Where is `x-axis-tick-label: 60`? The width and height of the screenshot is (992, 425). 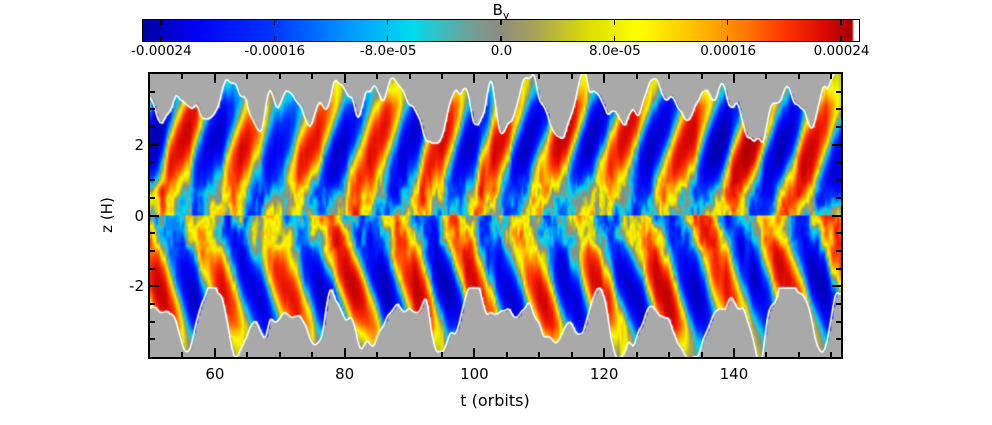
x-axis-tick-label: 60 is located at coordinates (215, 374).